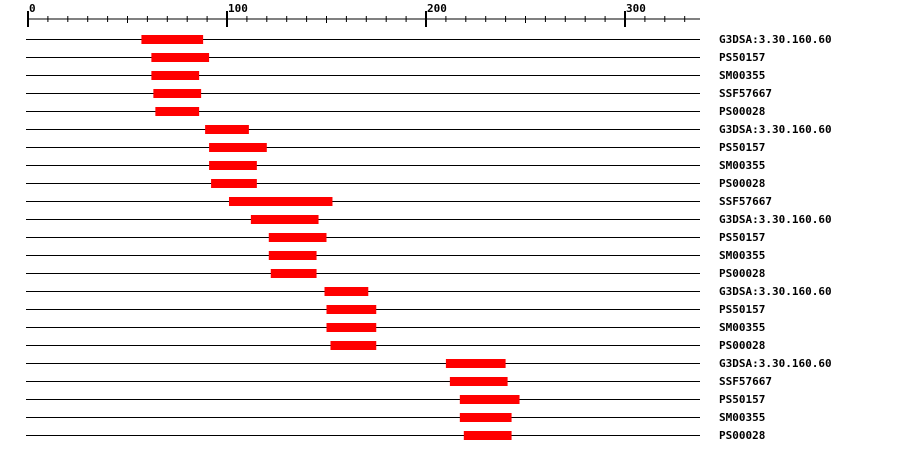 The image size is (900, 454). What do you see at coordinates (32, 8) in the screenshot?
I see `axis-tick-label: 0` at bounding box center [32, 8].